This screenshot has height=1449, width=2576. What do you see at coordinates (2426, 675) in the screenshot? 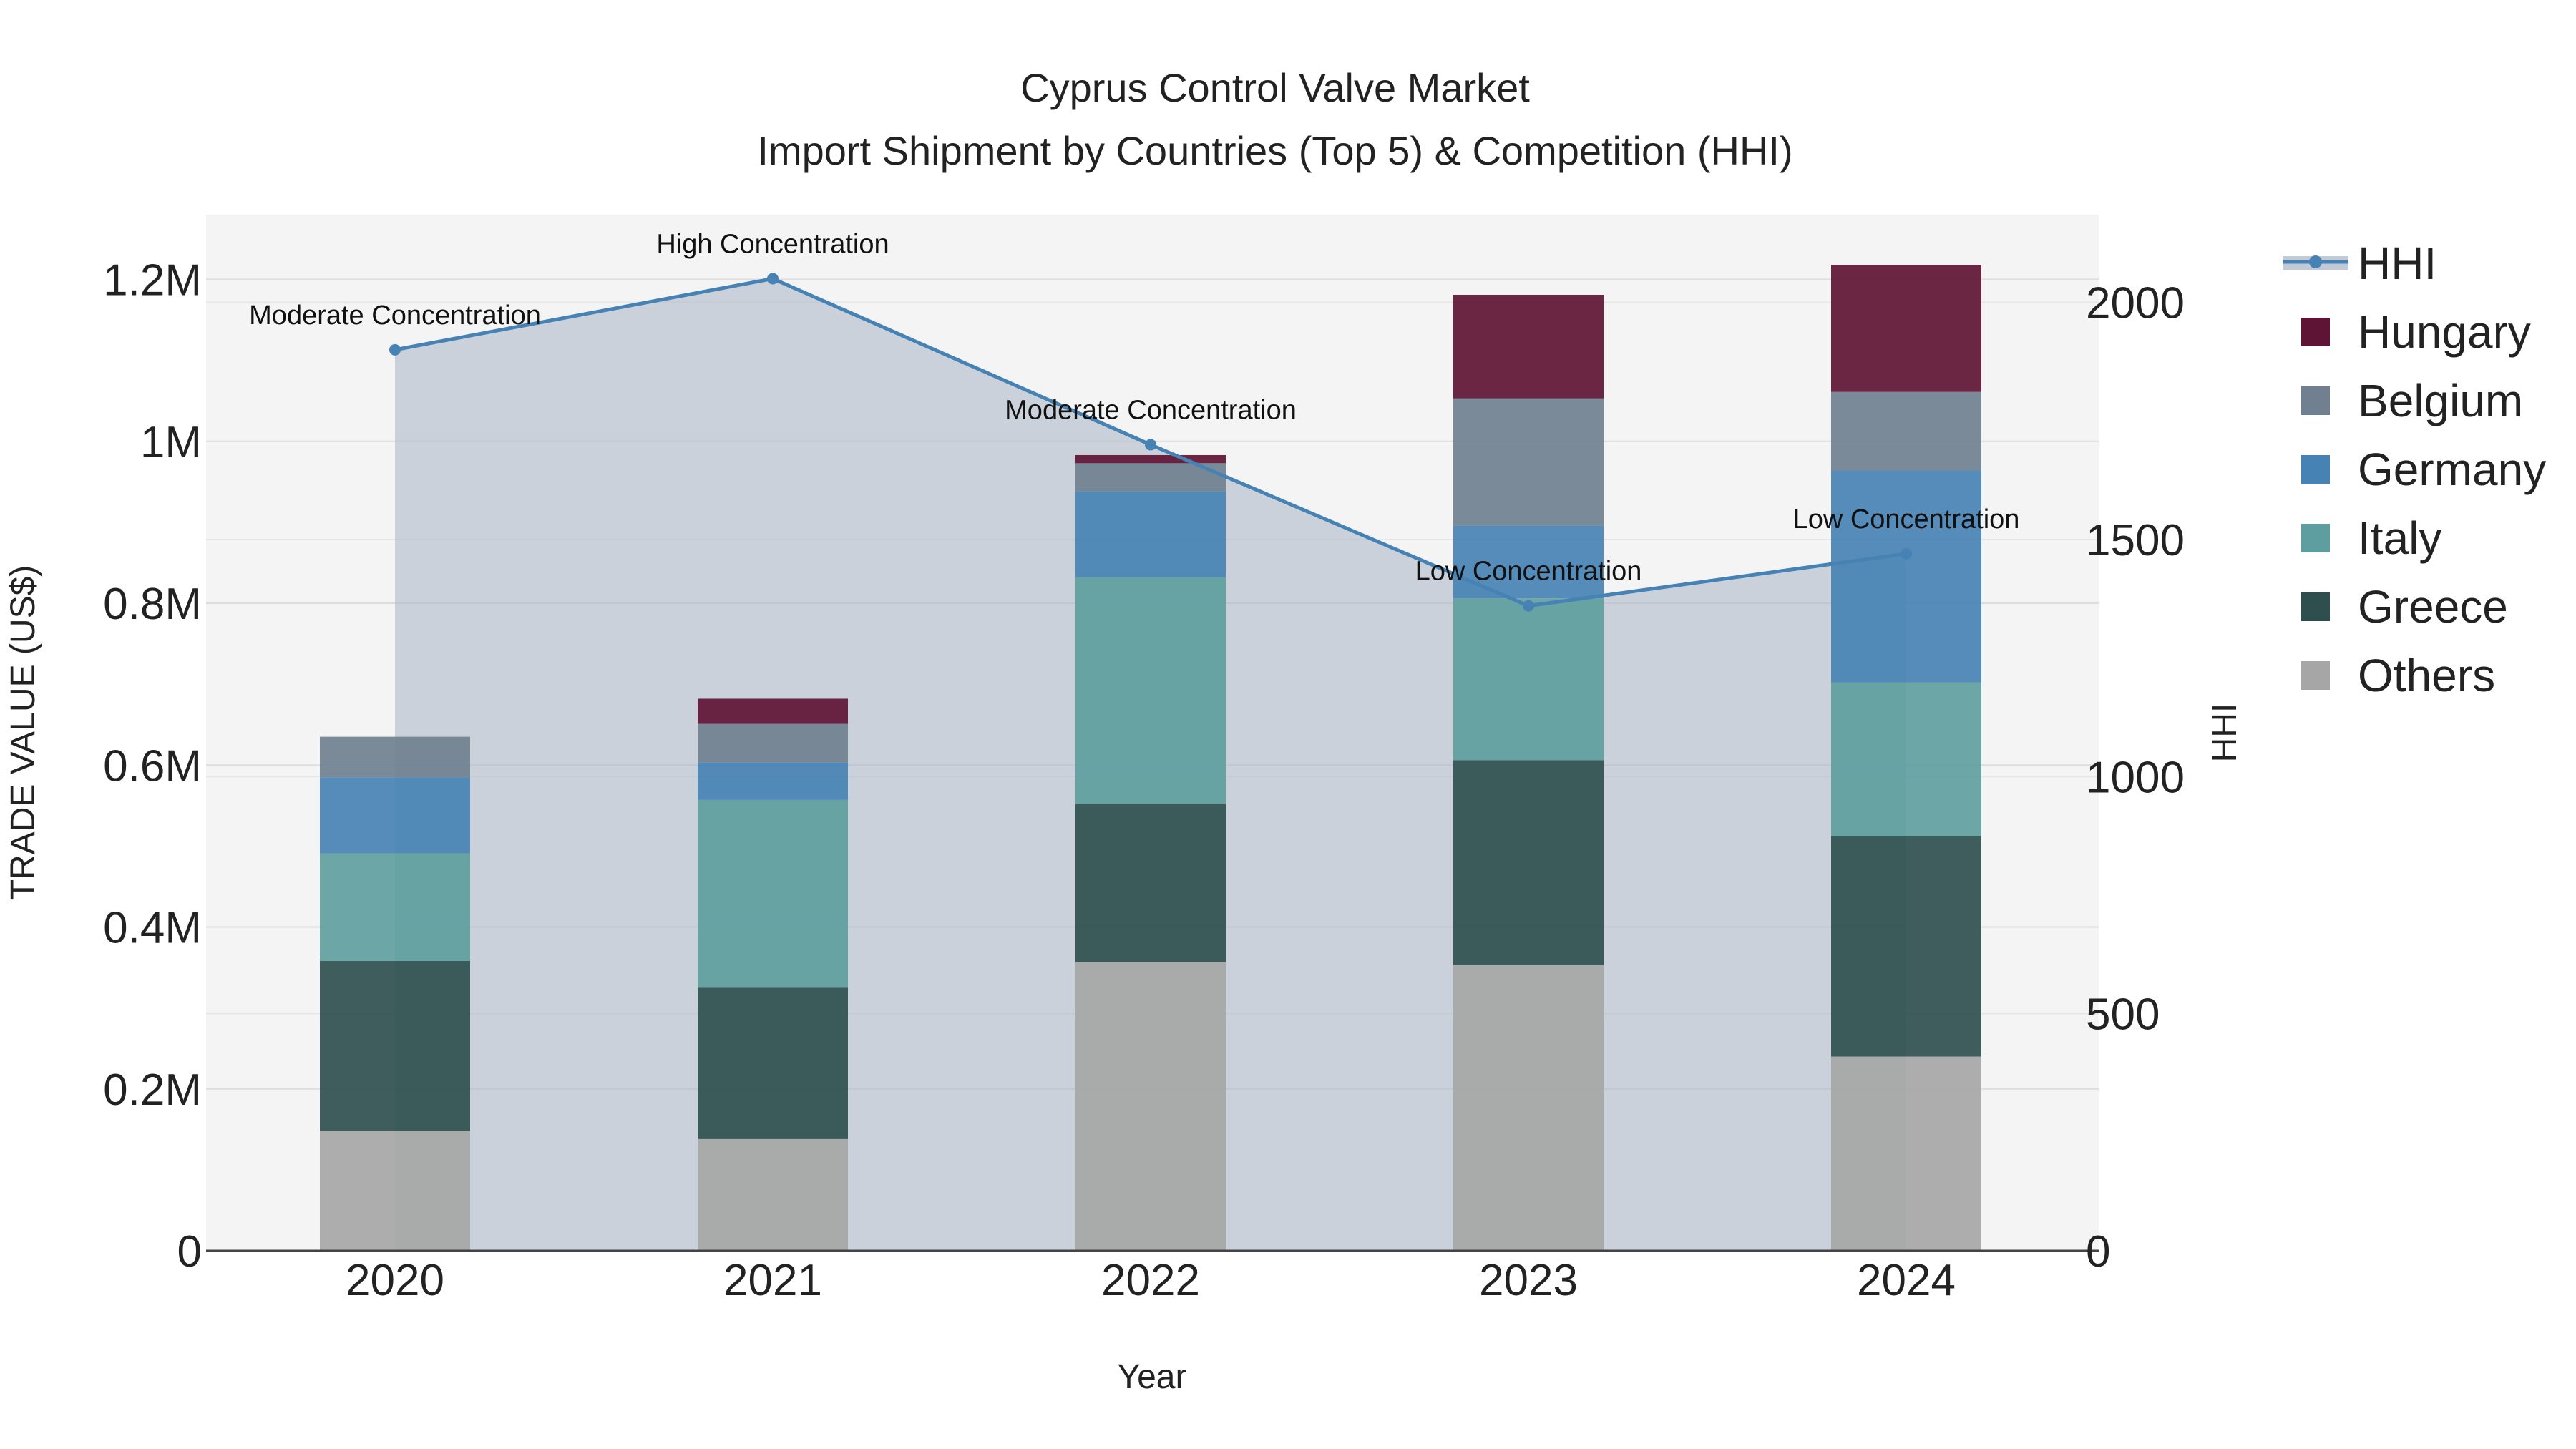
I see `legend-label-others: Others` at bounding box center [2426, 675].